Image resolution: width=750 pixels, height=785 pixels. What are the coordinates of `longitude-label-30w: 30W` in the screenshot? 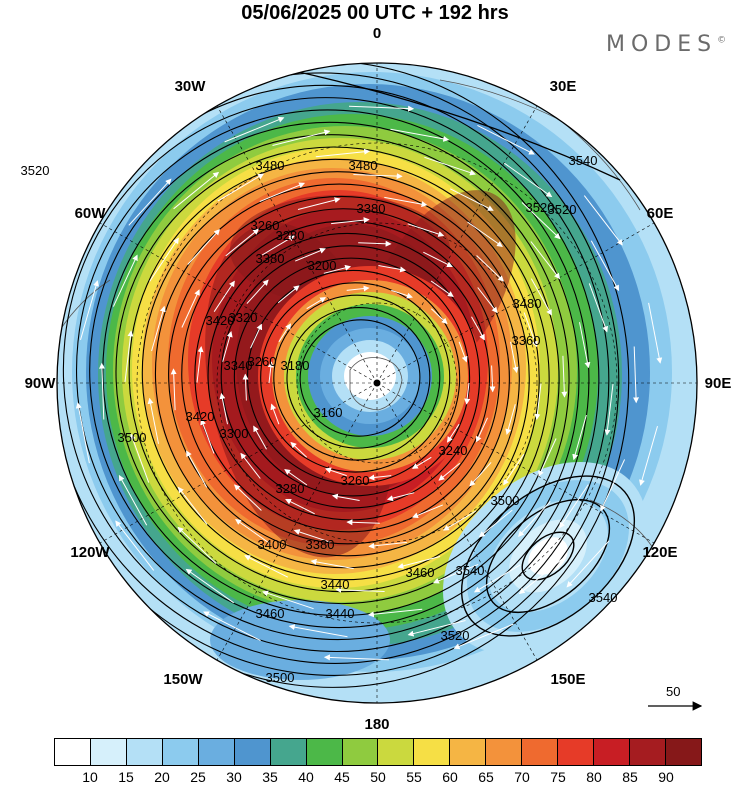 It's located at (190, 86).